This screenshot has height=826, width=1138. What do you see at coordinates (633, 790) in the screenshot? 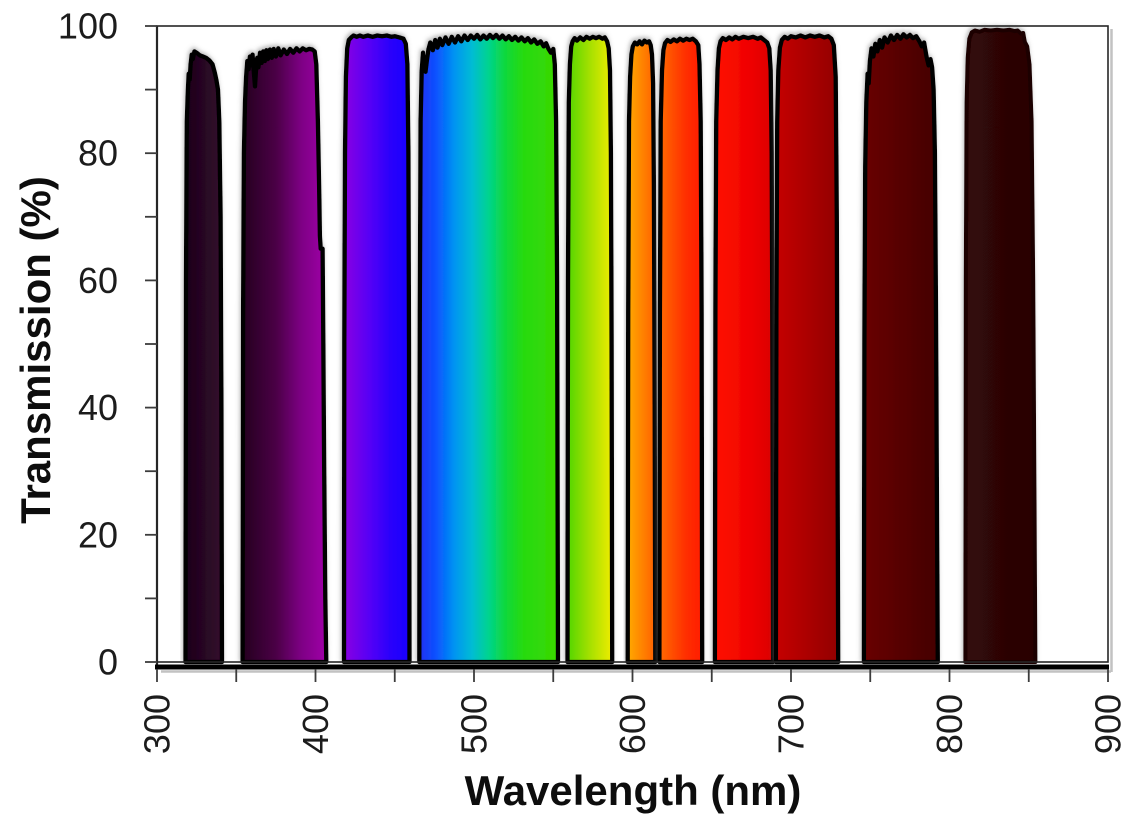
I see `x-axis-title: Wavelength (nm)` at bounding box center [633, 790].